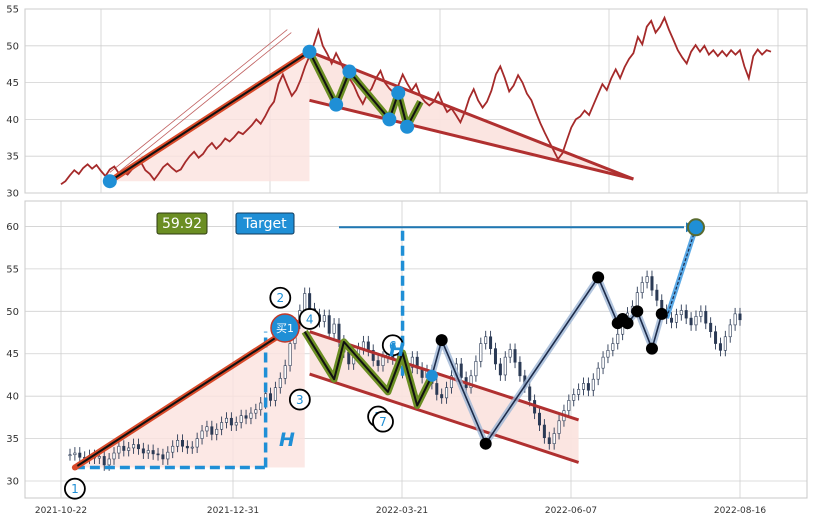 This screenshot has width=813, height=522. Describe the element at coordinates (182, 224) in the screenshot. I see `value-label: 59.92` at that location.